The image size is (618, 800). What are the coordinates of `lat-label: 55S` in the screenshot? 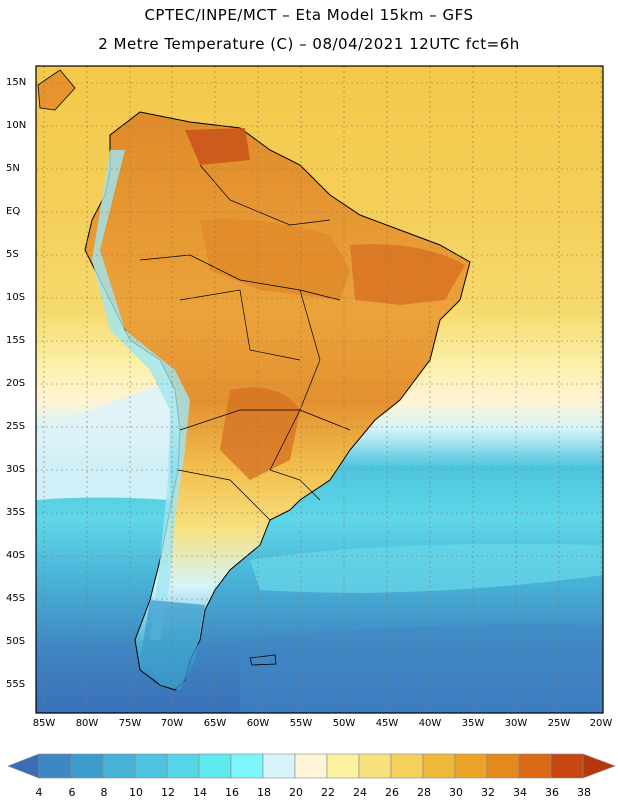 It's located at (16, 684).